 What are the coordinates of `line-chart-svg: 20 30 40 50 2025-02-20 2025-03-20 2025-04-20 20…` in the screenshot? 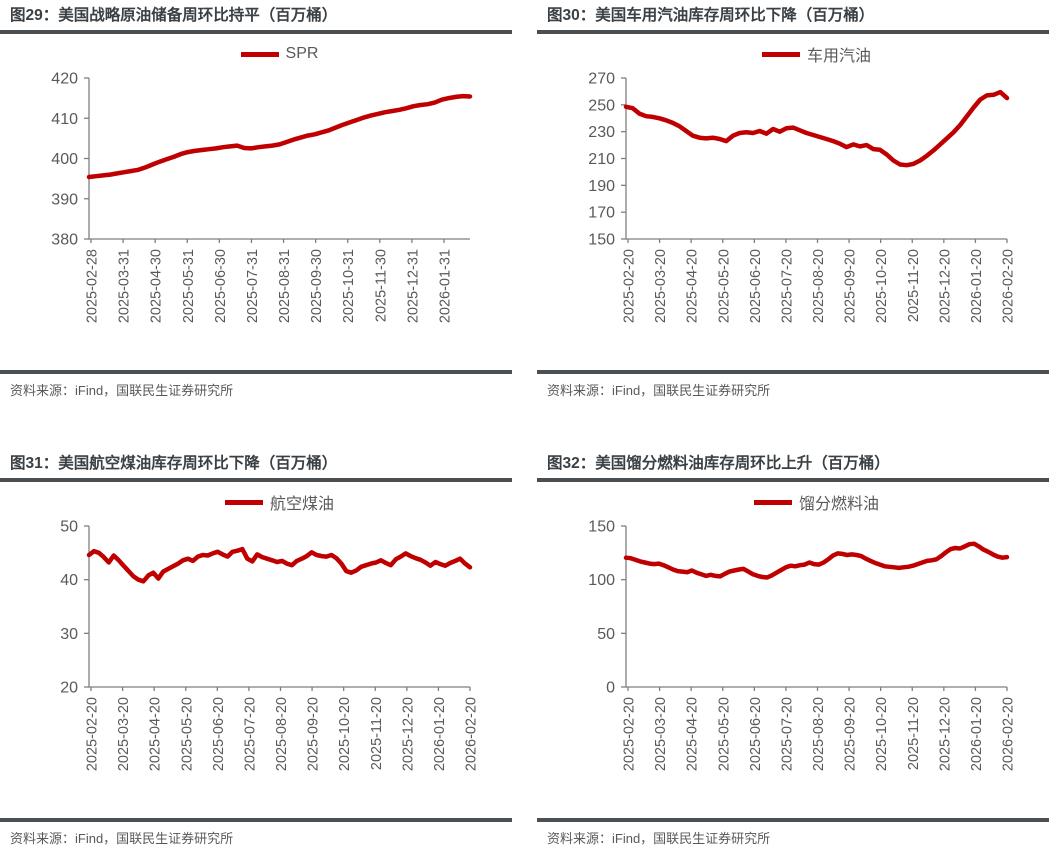 It's located at (269, 645).